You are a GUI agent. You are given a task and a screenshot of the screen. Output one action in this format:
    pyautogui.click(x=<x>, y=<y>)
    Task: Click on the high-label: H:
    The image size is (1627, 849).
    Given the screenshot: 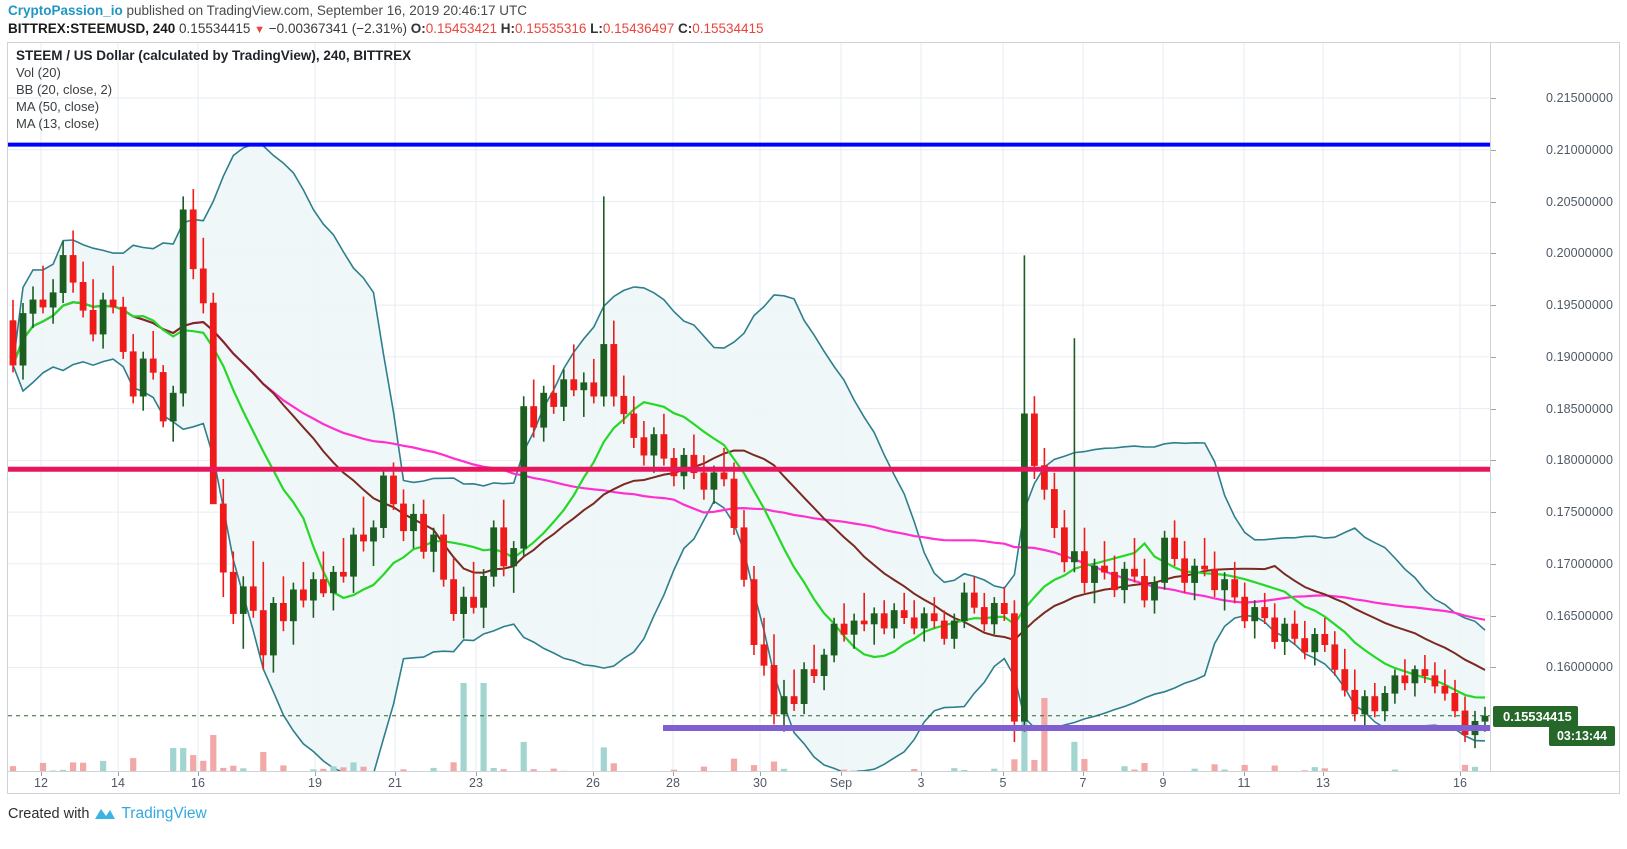 What is the action you would take?
    pyautogui.click(x=508, y=28)
    